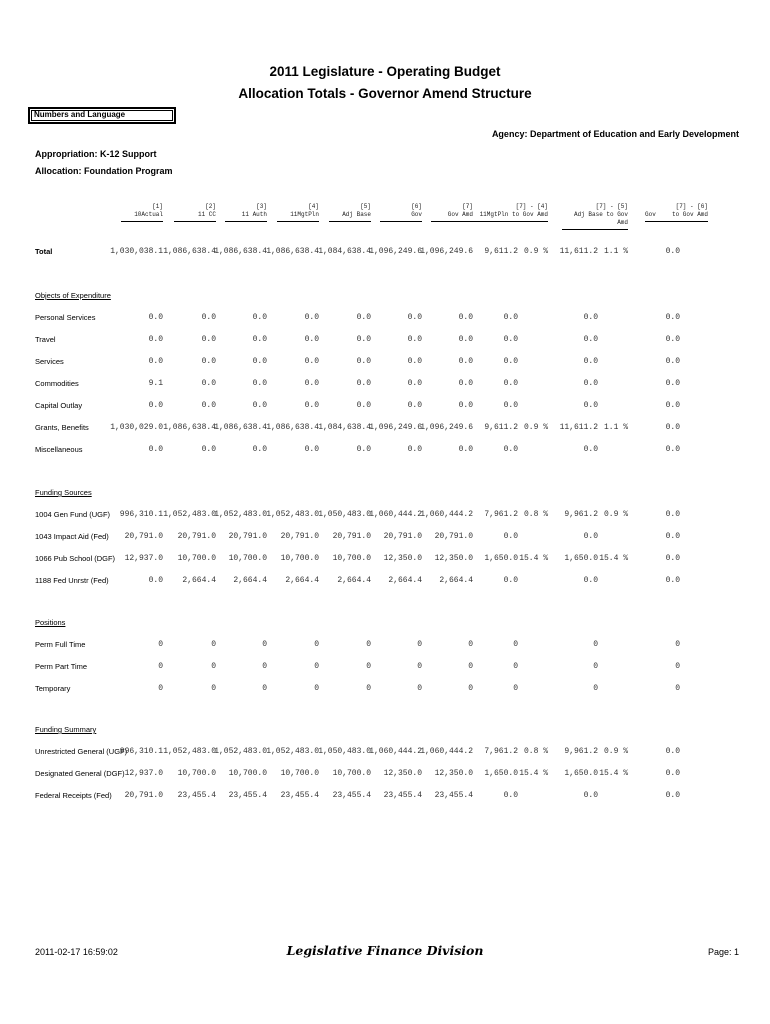 This screenshot has height=1024, width=770. Describe the element at coordinates (261, 206) in the screenshot. I see `column-number: [3]` at that location.